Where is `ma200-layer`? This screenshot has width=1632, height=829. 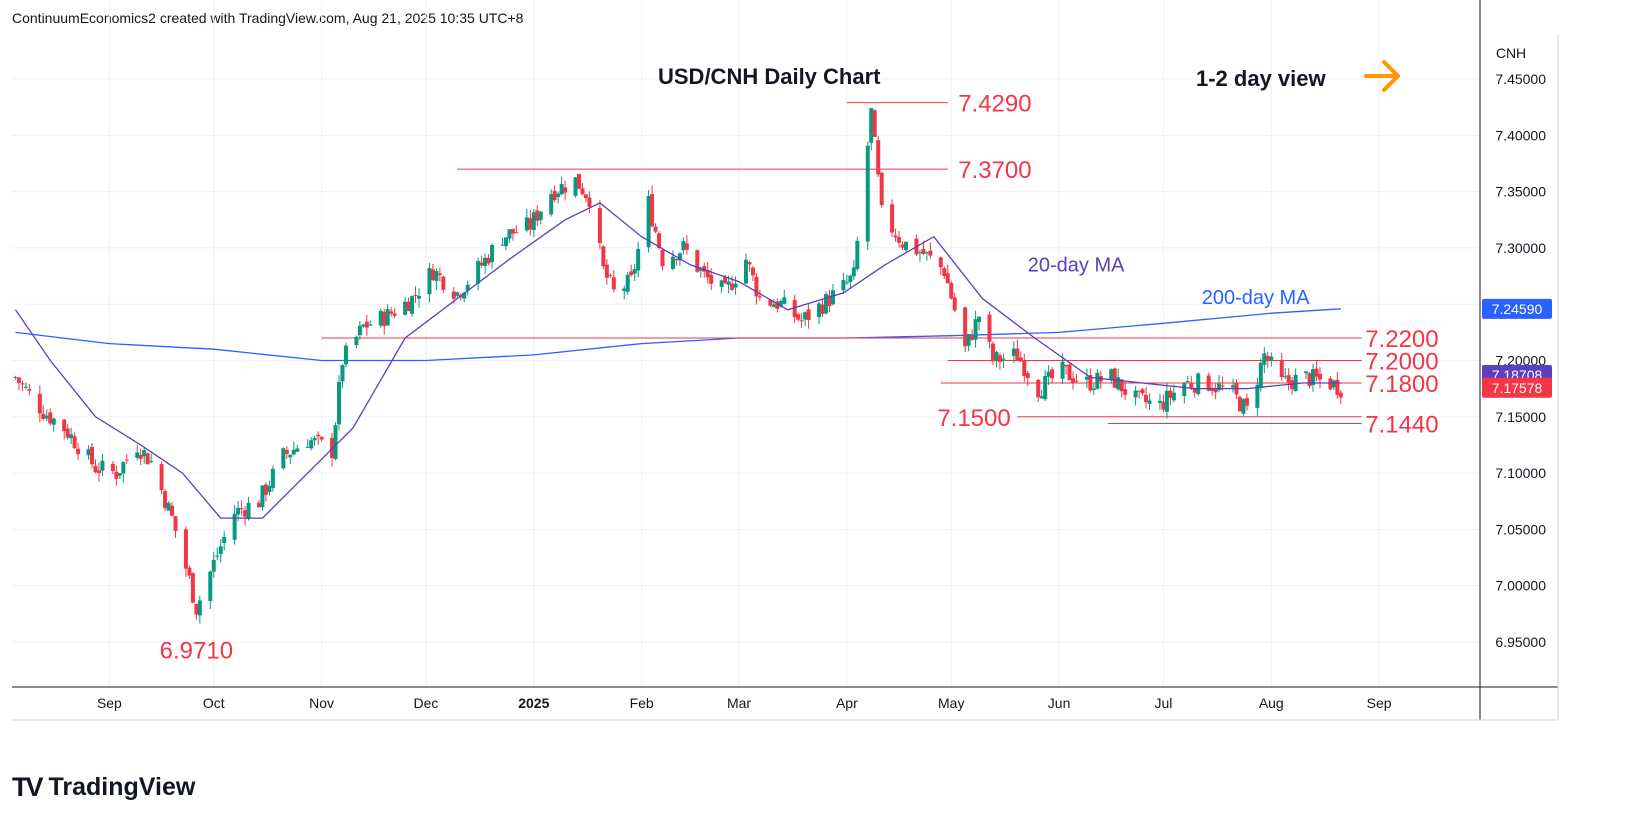
ma200-layer is located at coordinates (678, 335).